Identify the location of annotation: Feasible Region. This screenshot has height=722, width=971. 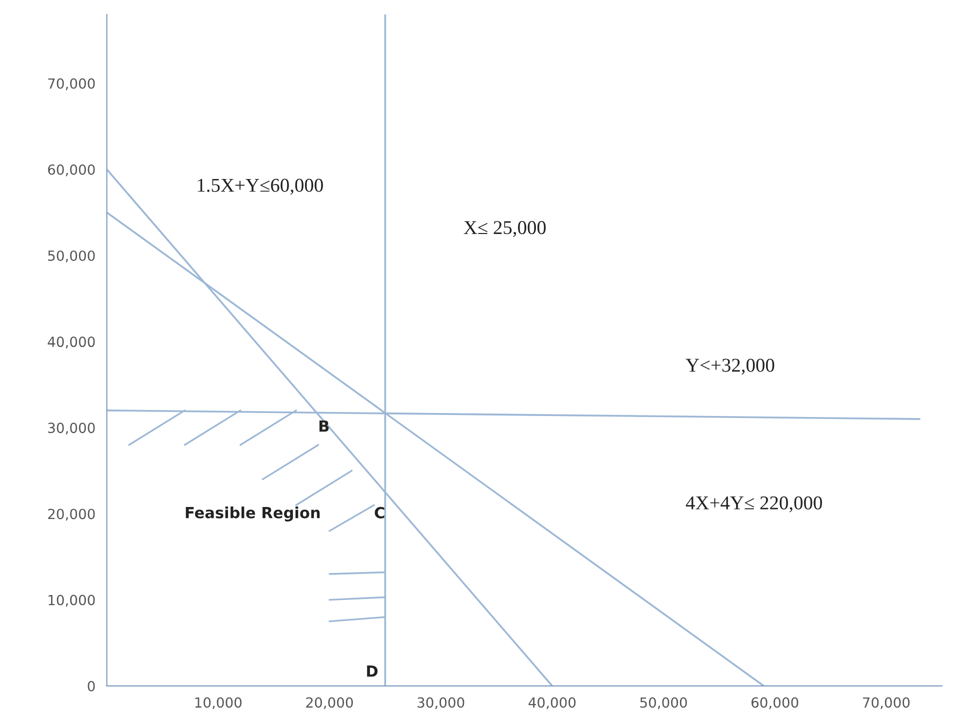
(253, 514).